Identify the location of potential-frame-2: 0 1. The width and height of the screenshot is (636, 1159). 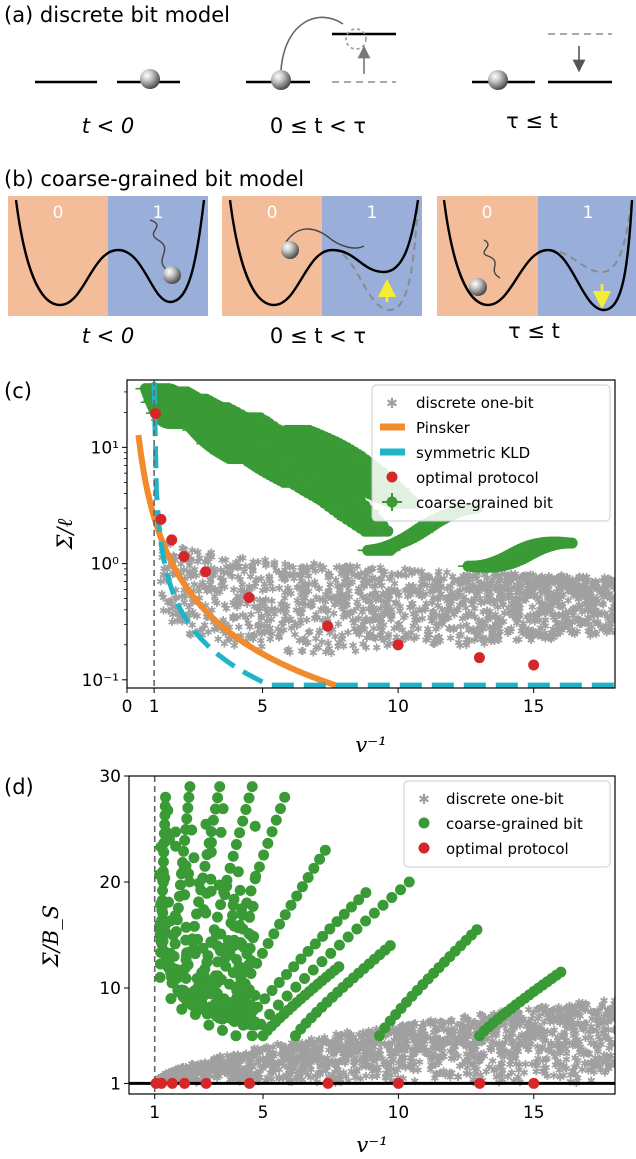
(322, 256).